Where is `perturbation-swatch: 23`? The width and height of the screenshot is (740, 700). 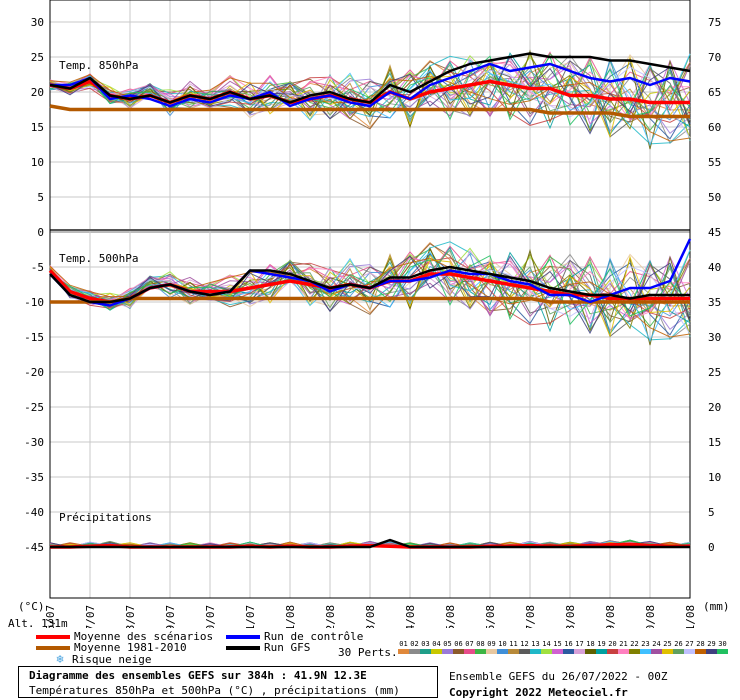 perturbation-swatch: 23 is located at coordinates (645, 647).